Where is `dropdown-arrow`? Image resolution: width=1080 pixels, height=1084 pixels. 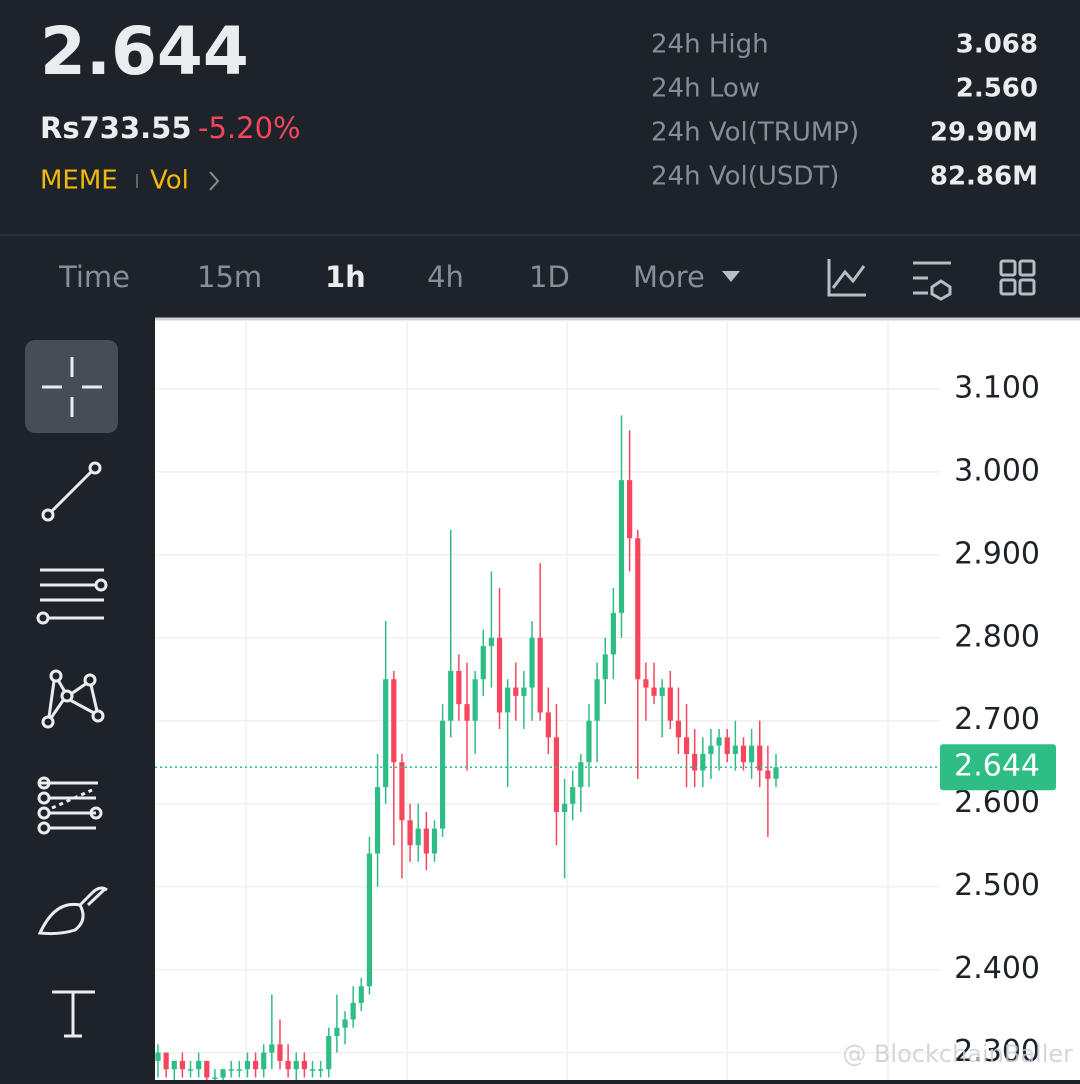 dropdown-arrow is located at coordinates (731, 276).